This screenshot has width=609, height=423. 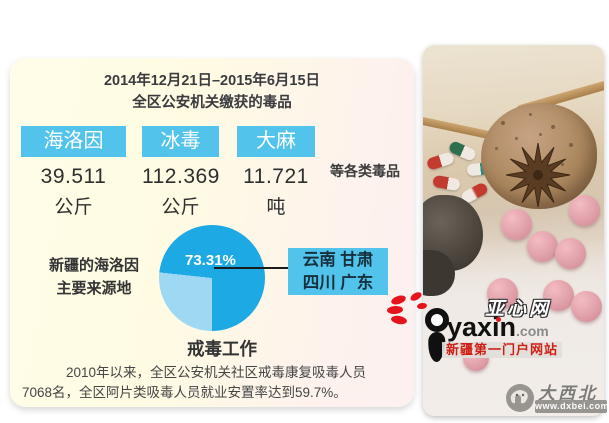 I want to click on drug-column-cannabis: 大麻 11.721 吨, so click(x=276, y=172).